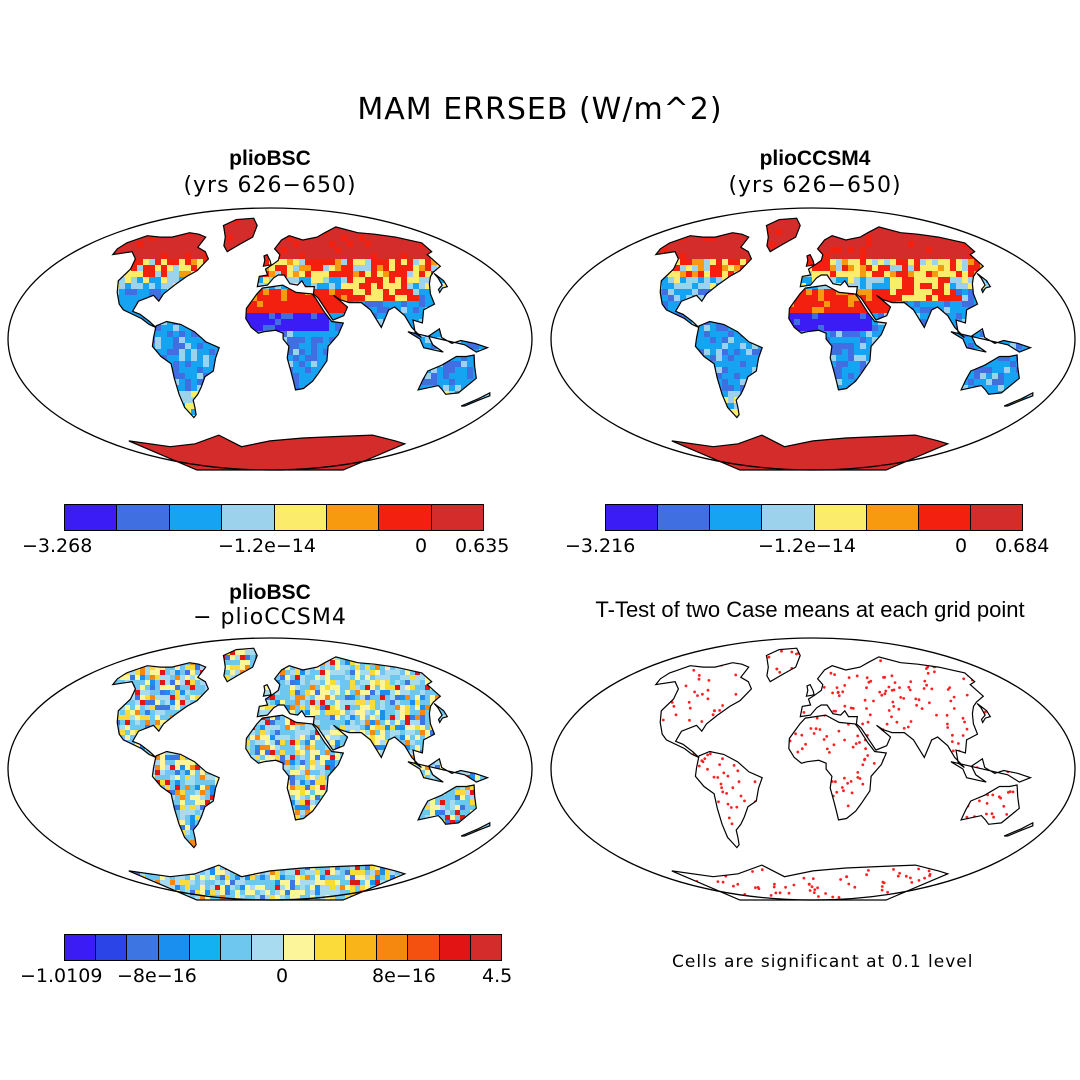  Describe the element at coordinates (267, 546) in the screenshot. I see `colorbar-pliobsc-mid-label: −1.2e−14` at that location.